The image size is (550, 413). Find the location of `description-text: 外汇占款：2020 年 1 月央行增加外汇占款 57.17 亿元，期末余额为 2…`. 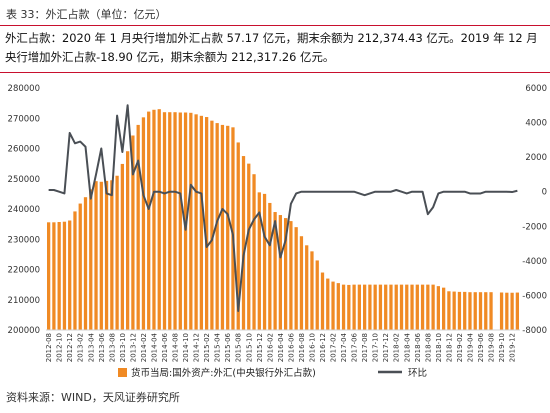

description-text: 外汇占款：2020 年 1 月央行增加外汇占款 57.17 亿元，期末余额为 2… is located at coordinates (271, 47).